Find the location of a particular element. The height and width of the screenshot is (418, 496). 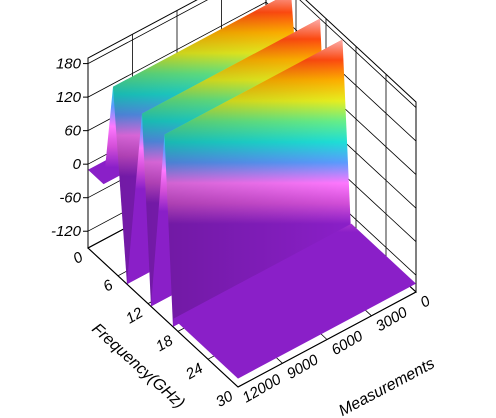

frequency-axis-title: Frequency(GHz) is located at coordinates (137, 366).